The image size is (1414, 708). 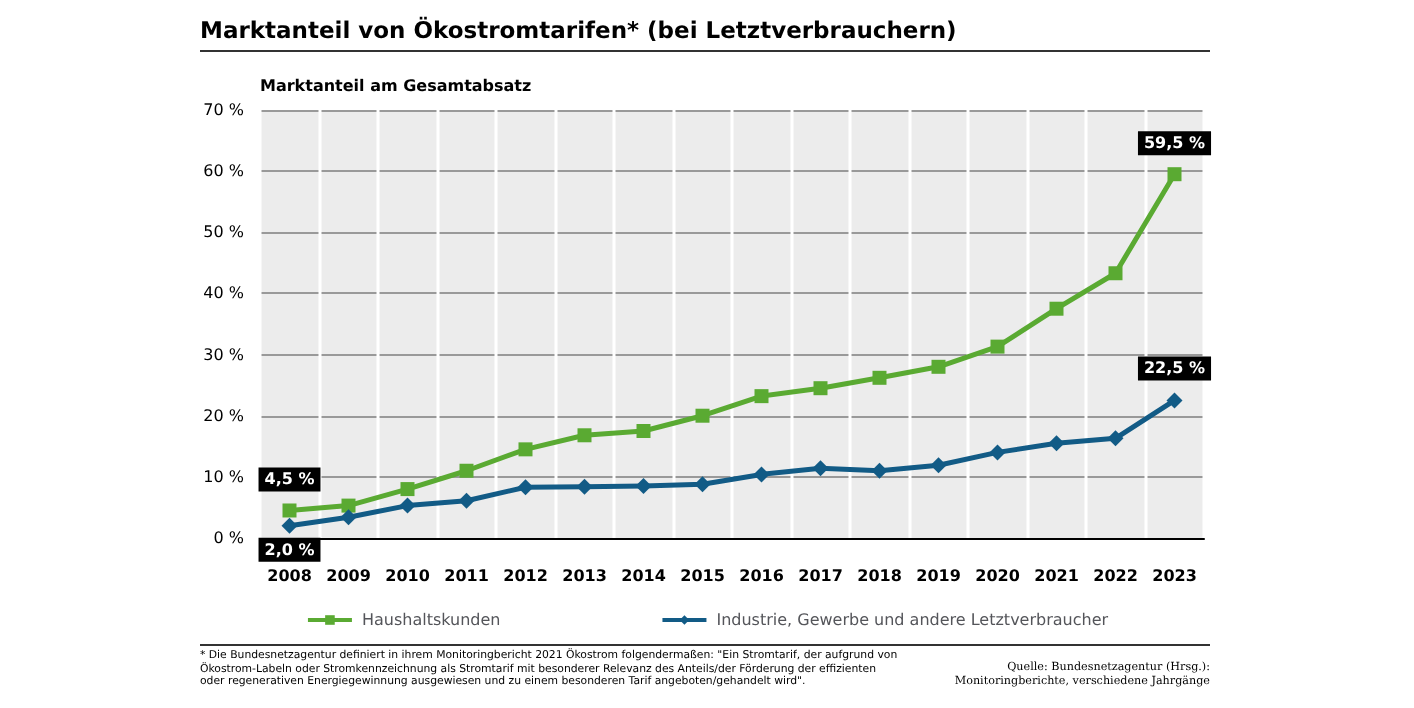 What do you see at coordinates (224, 415) in the screenshot?
I see `y-tick-label: 20 %` at bounding box center [224, 415].